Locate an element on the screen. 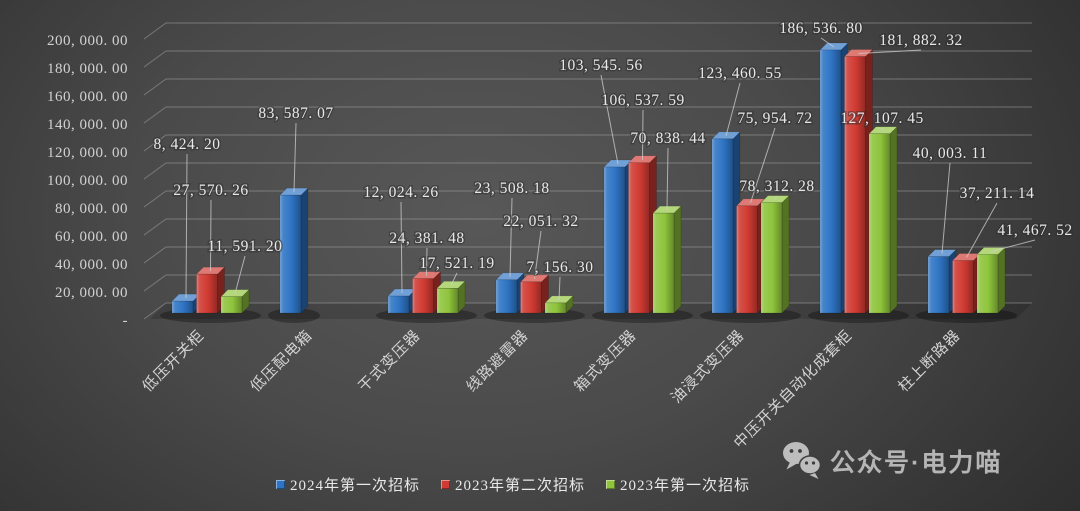 The height and width of the screenshot is (511, 1080). y-tick-label: 180, 000. 00 is located at coordinates (87, 69).